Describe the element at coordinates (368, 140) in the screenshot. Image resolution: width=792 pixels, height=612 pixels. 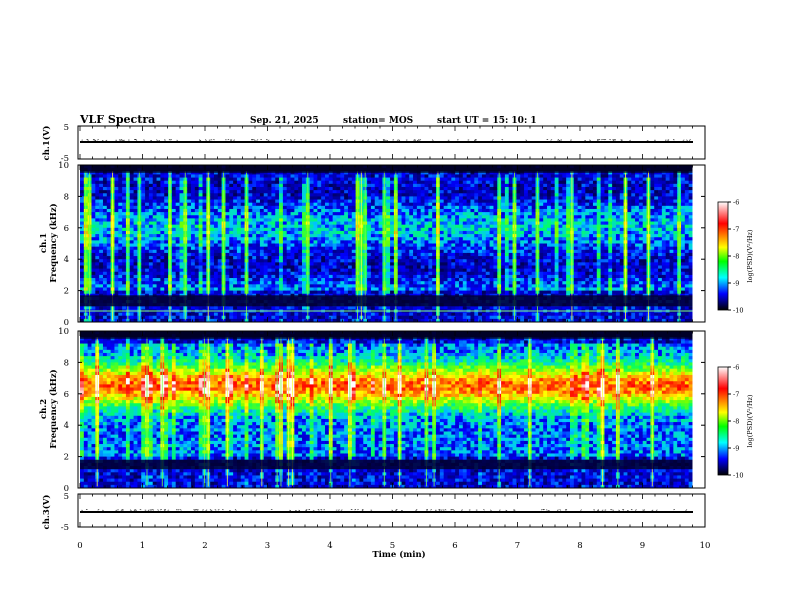
I see `ch1-trace-noise` at that location.